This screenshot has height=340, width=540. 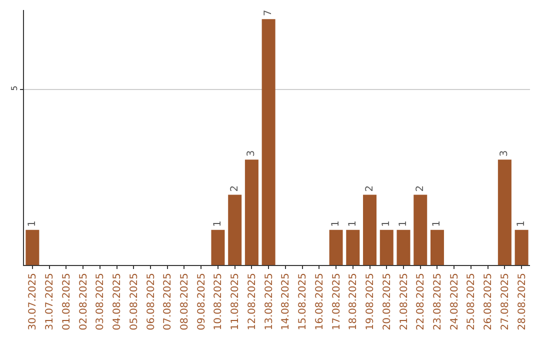 I want to click on x-tick-label: 18.08.2025, so click(x=354, y=301).